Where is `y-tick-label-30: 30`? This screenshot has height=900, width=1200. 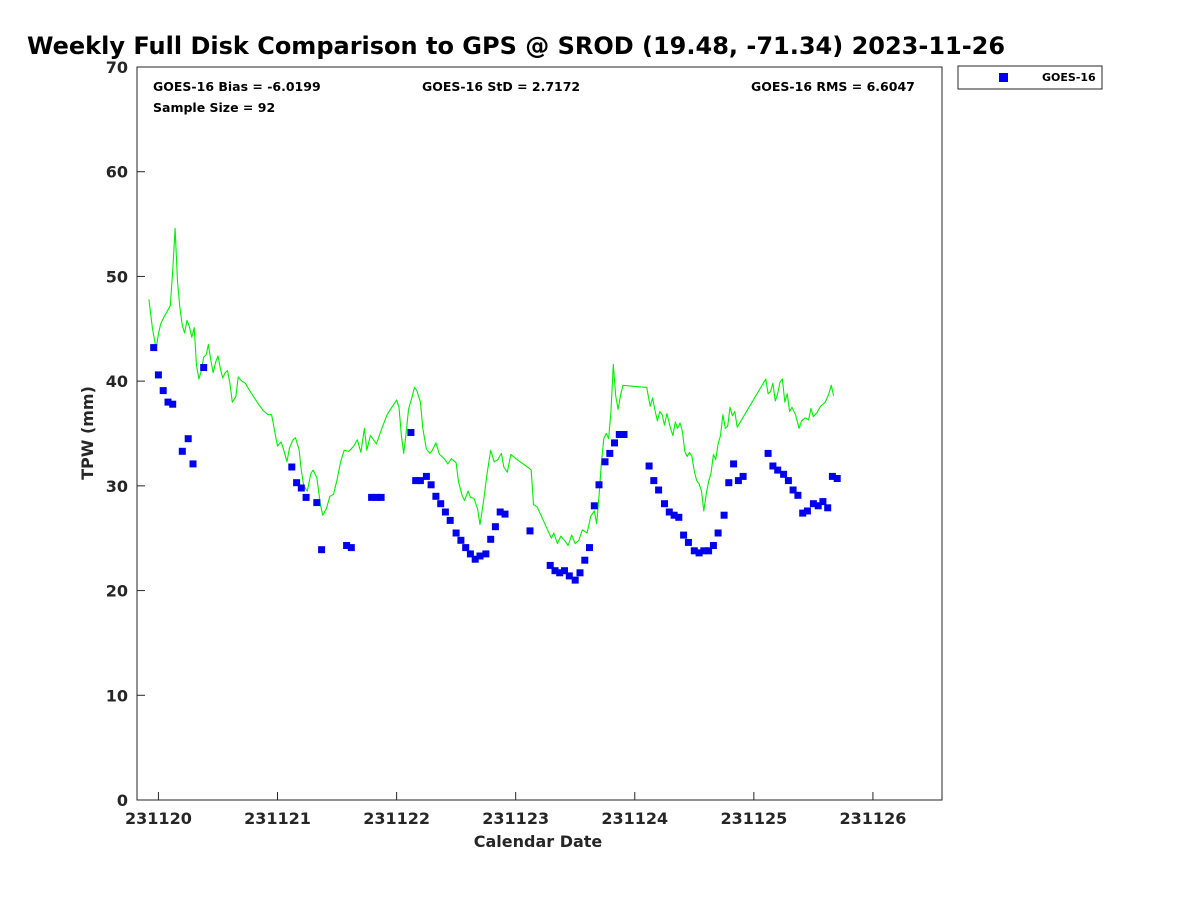
y-tick-label-30: 30 is located at coordinates (117, 486).